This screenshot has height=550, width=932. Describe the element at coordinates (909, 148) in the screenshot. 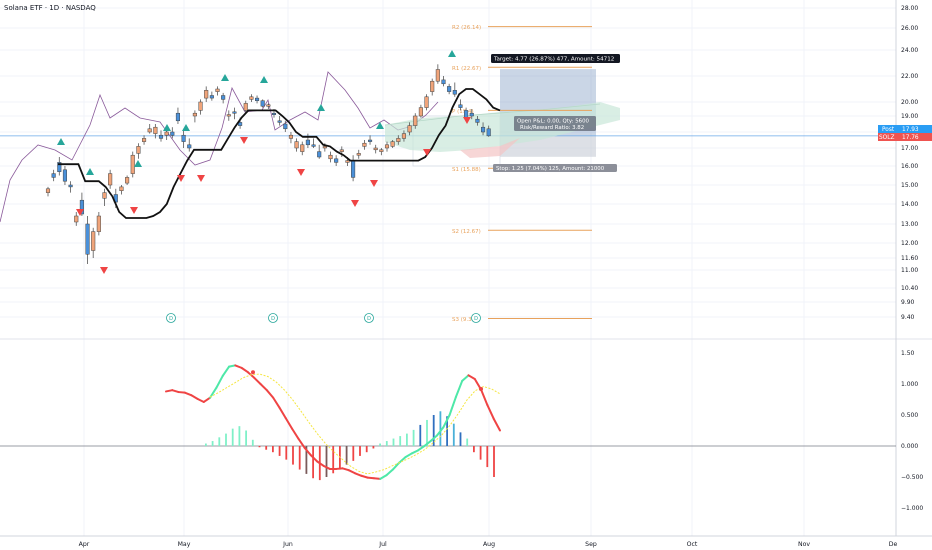

I see `price-tick-label: 17.00` at that location.